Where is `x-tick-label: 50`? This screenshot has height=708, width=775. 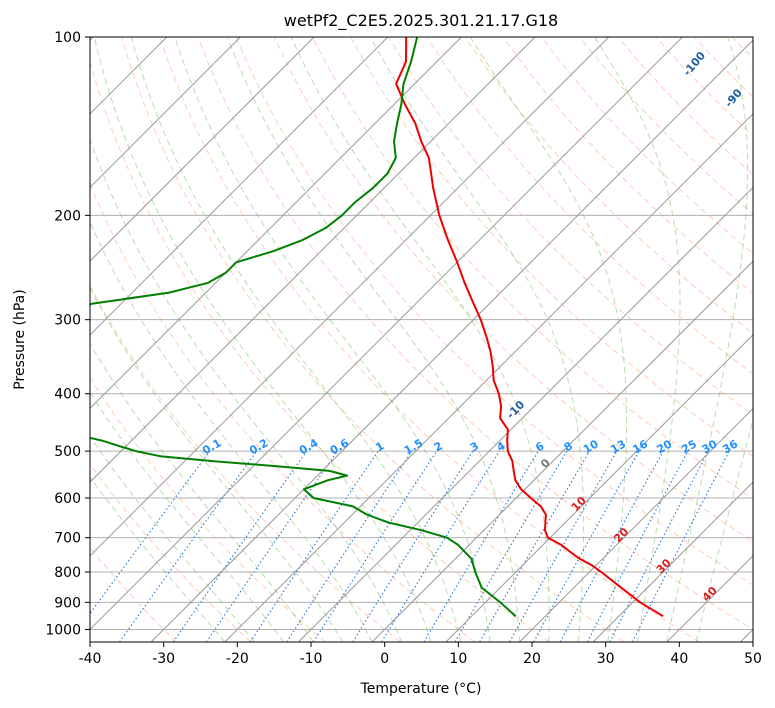 x-tick-label: 50 is located at coordinates (753, 659).